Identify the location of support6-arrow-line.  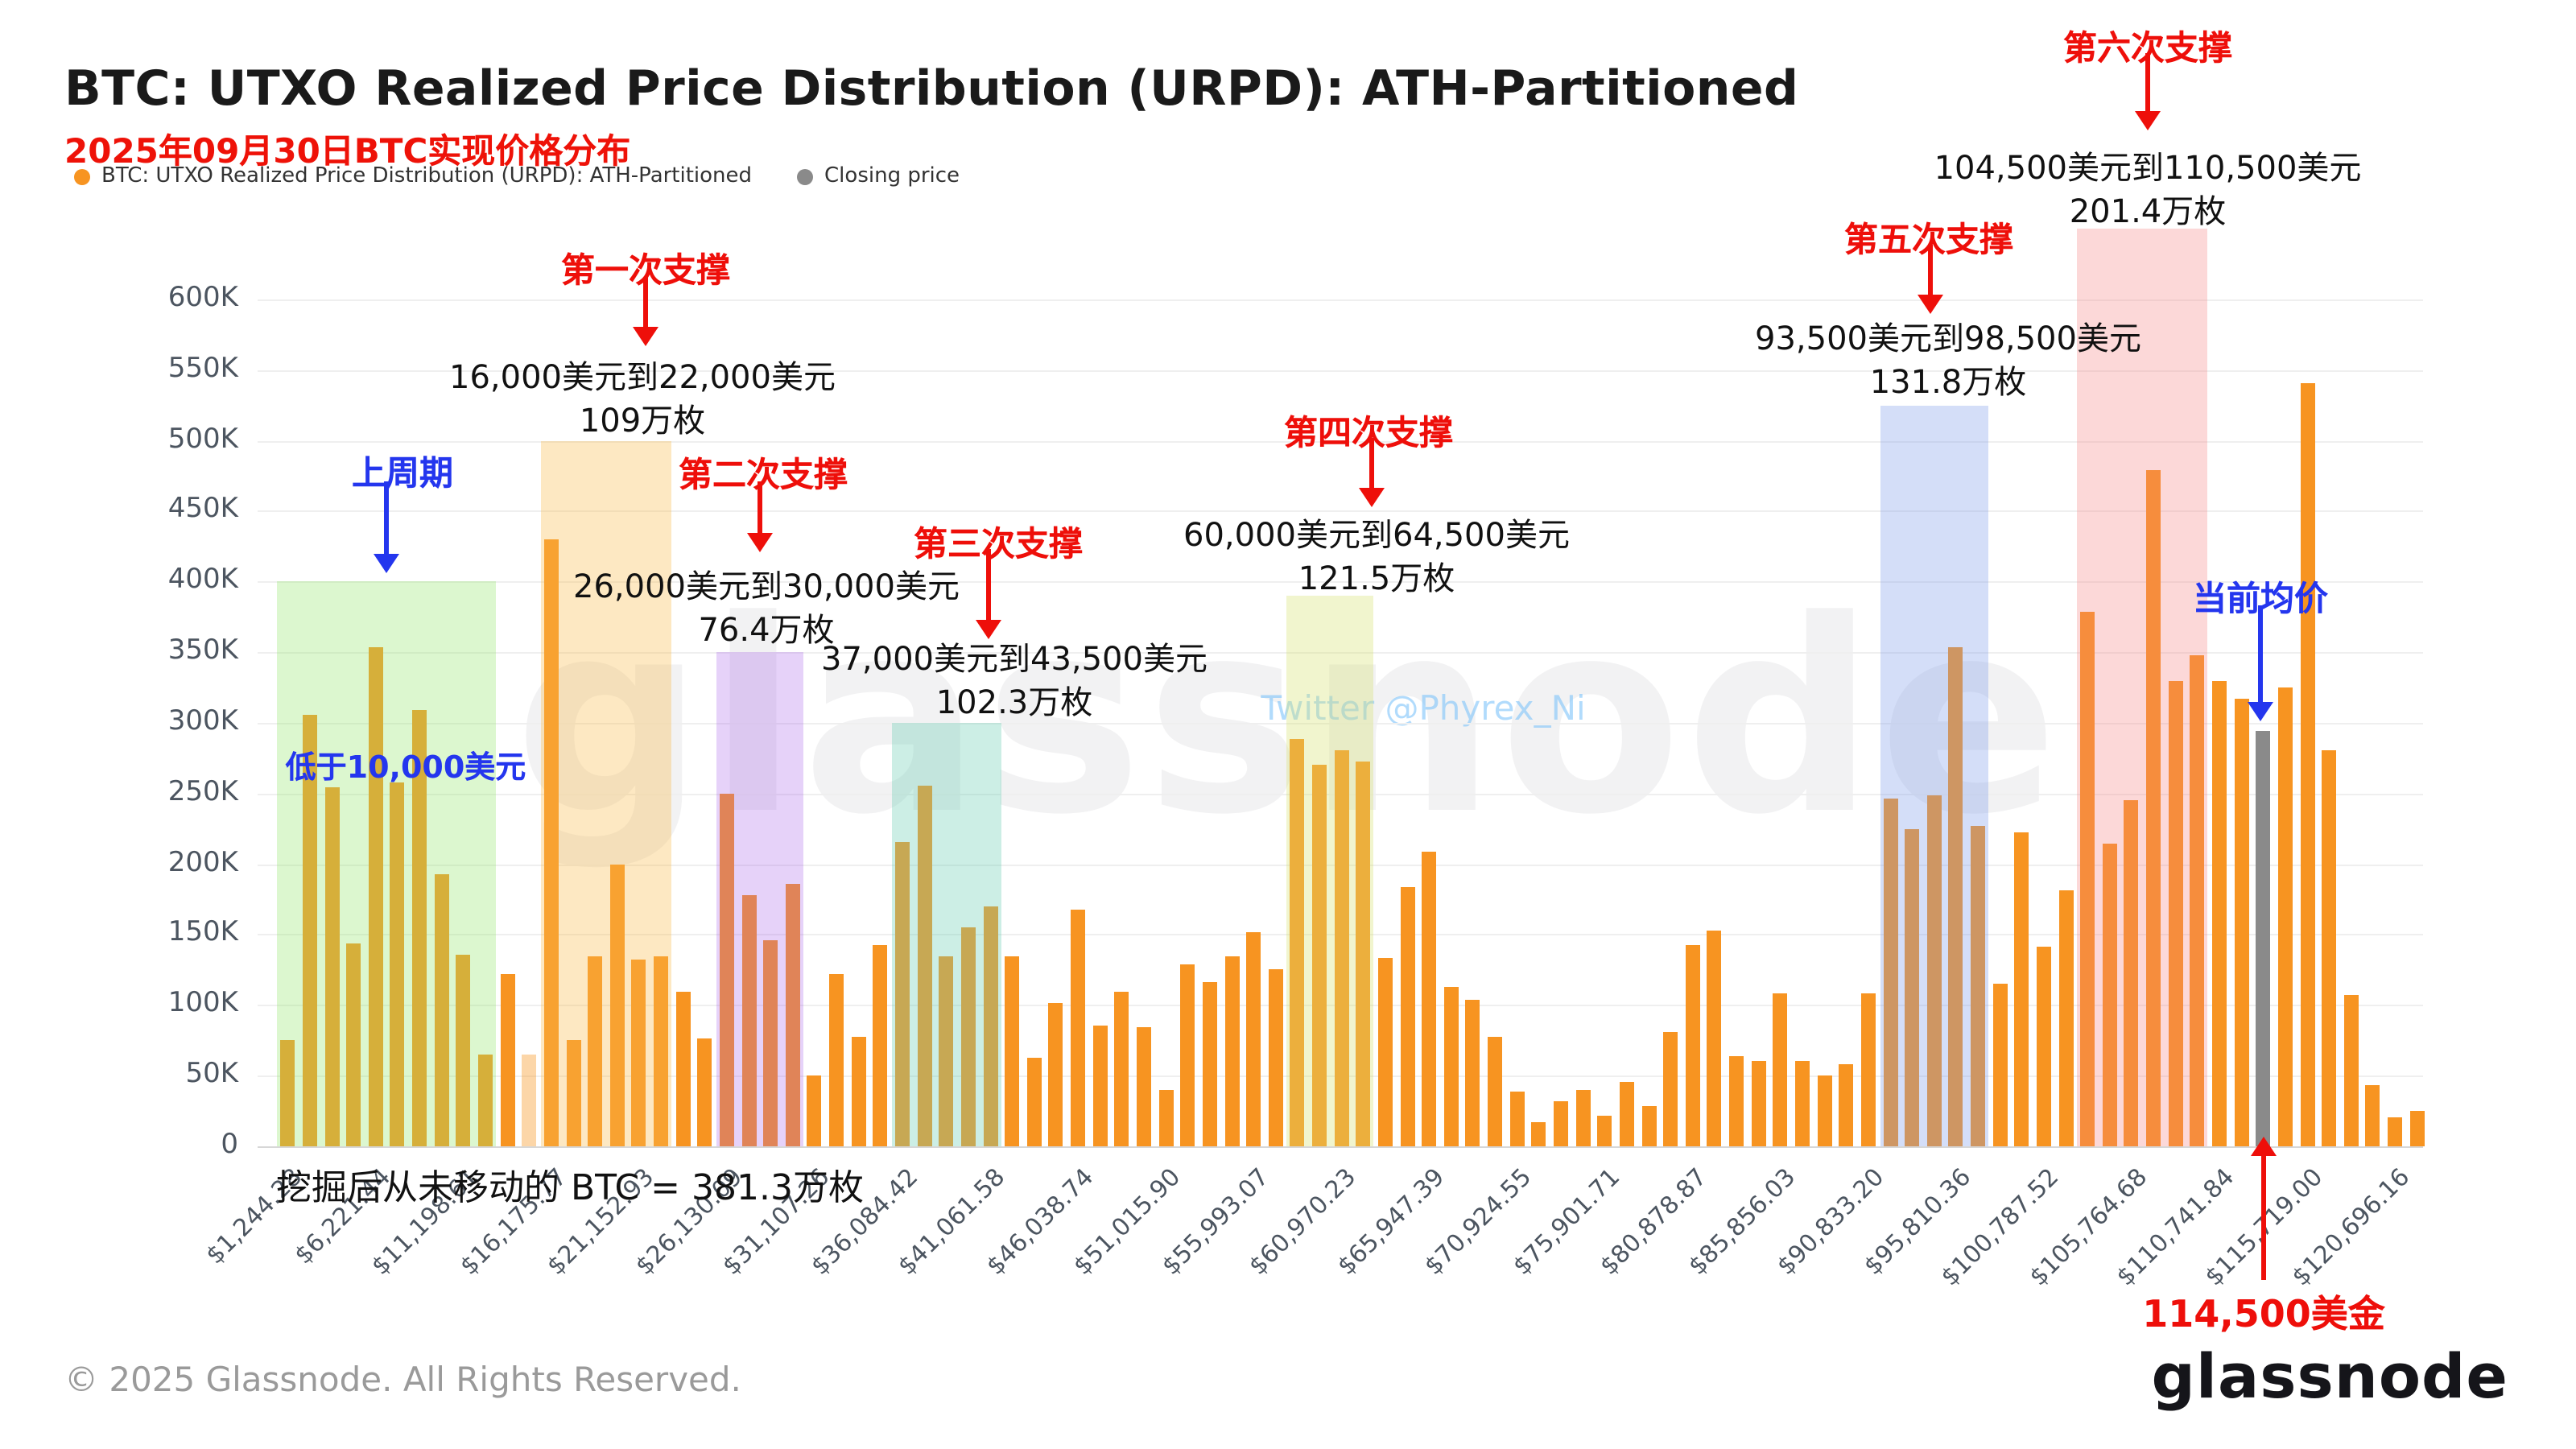
(2147, 82).